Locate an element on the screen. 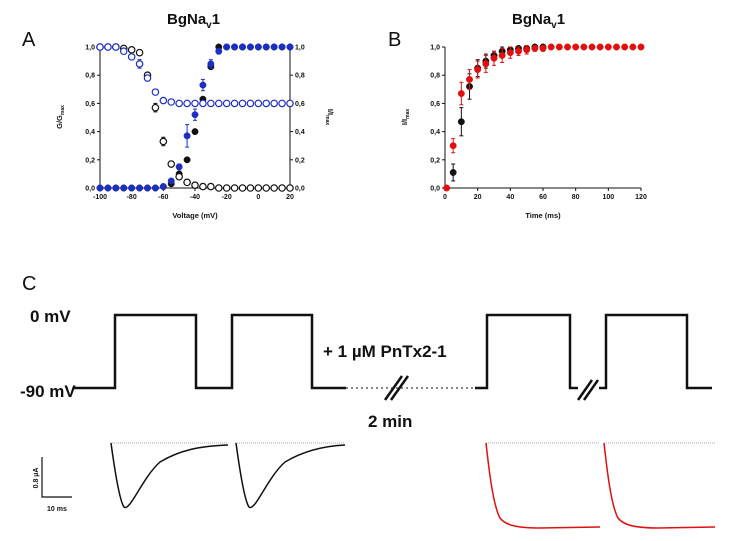  x-tick-label: -40 is located at coordinates (195, 197).